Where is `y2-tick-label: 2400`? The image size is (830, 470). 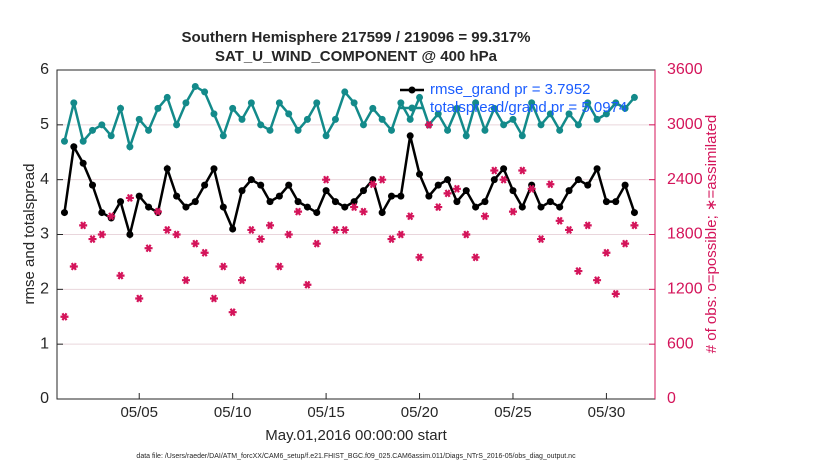 y2-tick-label: 2400 is located at coordinates (685, 179).